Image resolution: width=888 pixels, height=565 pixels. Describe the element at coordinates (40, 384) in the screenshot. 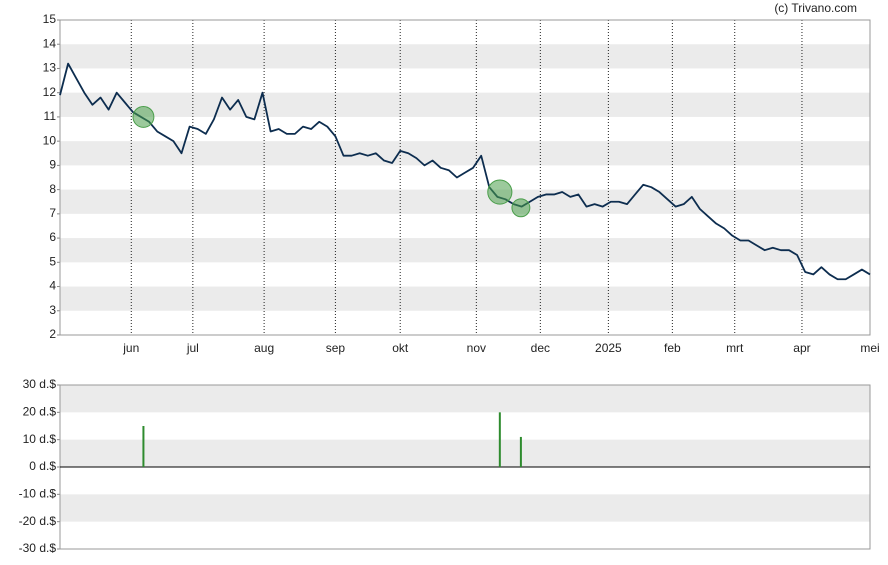

I see `y-tick-label: 30 d.$` at that location.